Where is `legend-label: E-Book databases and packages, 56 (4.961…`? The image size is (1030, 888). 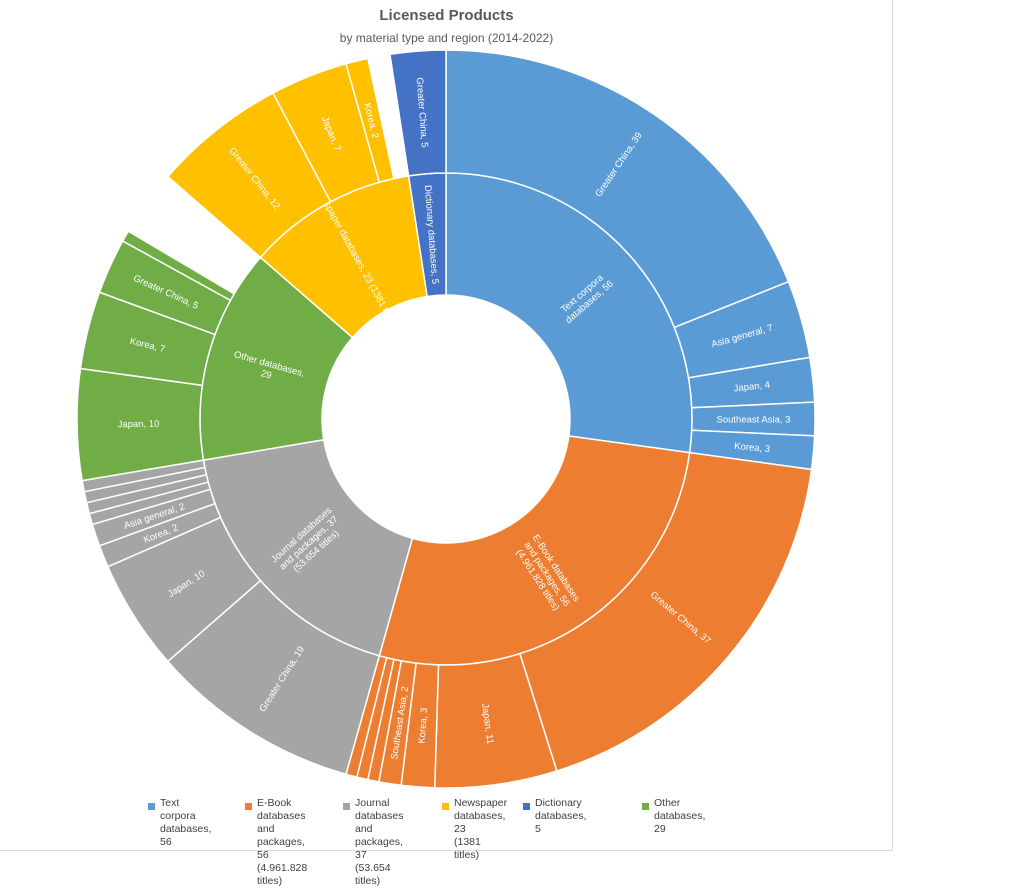
legend-label: E-Book databases and packages, 56 (4.961… is located at coordinates (282, 842).